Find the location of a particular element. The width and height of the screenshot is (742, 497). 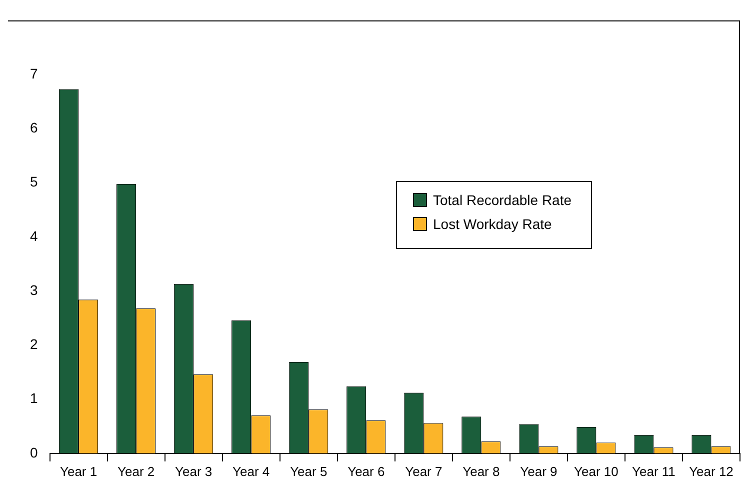

x-tick-label: Year 9 is located at coordinates (539, 471).